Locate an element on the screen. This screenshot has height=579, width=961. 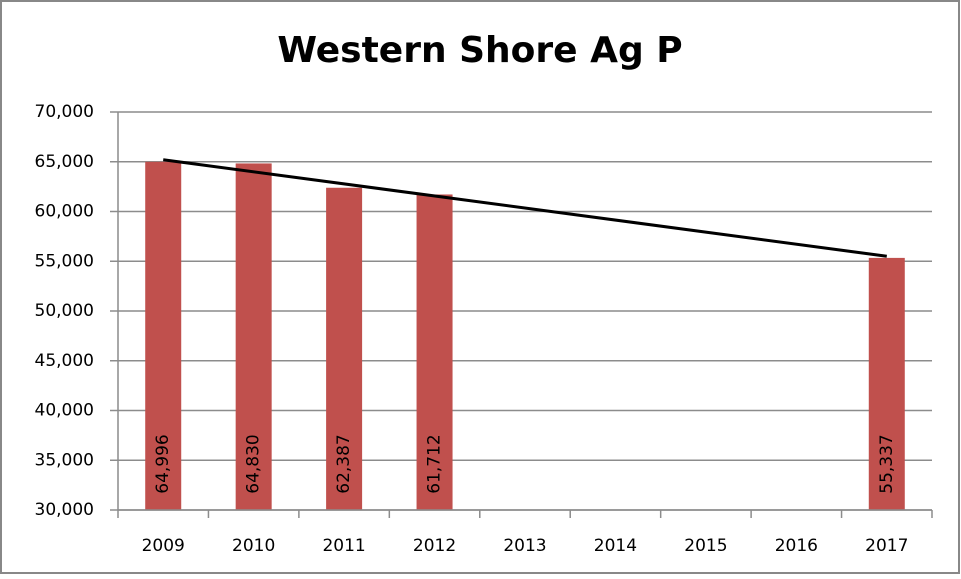
y-tick-label: 35,000 is located at coordinates (64, 460).